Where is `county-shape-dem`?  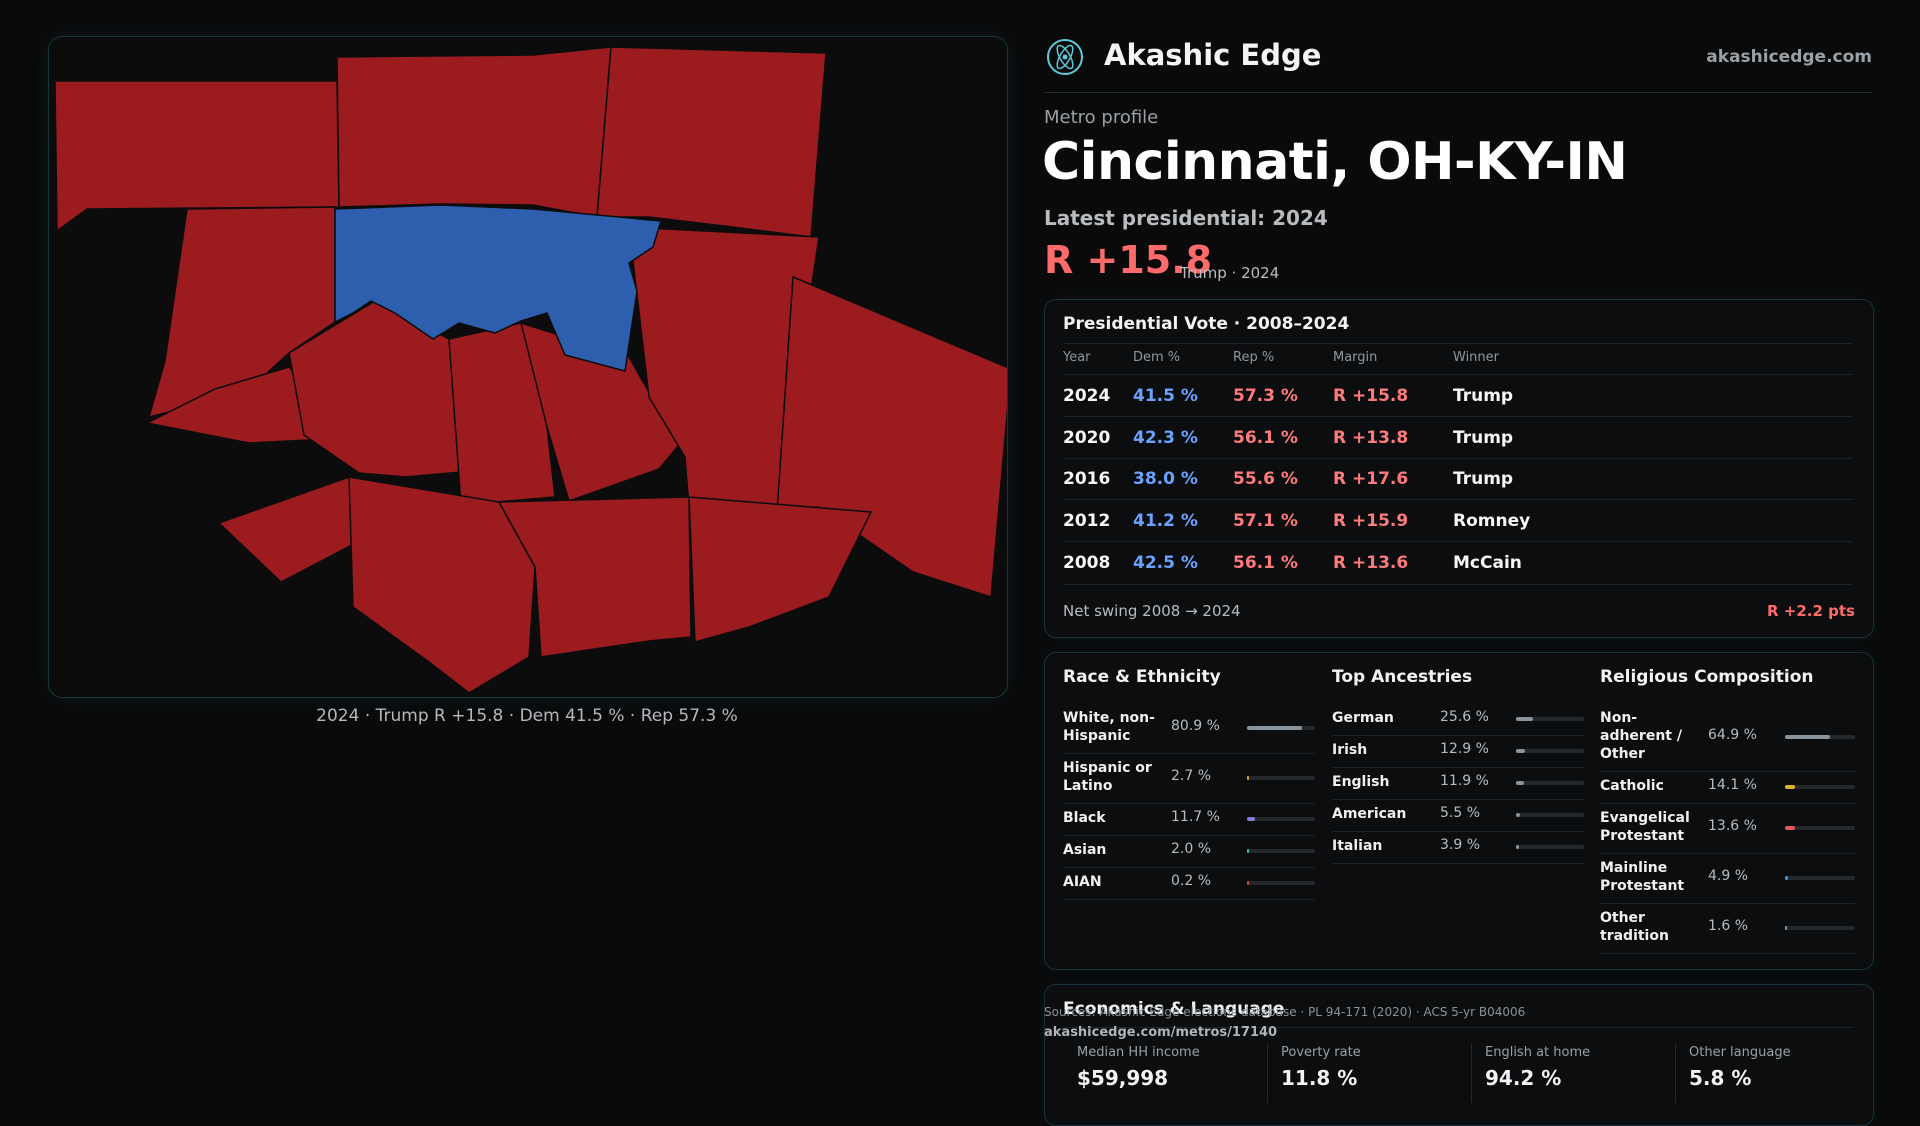 county-shape-dem is located at coordinates (498, 288).